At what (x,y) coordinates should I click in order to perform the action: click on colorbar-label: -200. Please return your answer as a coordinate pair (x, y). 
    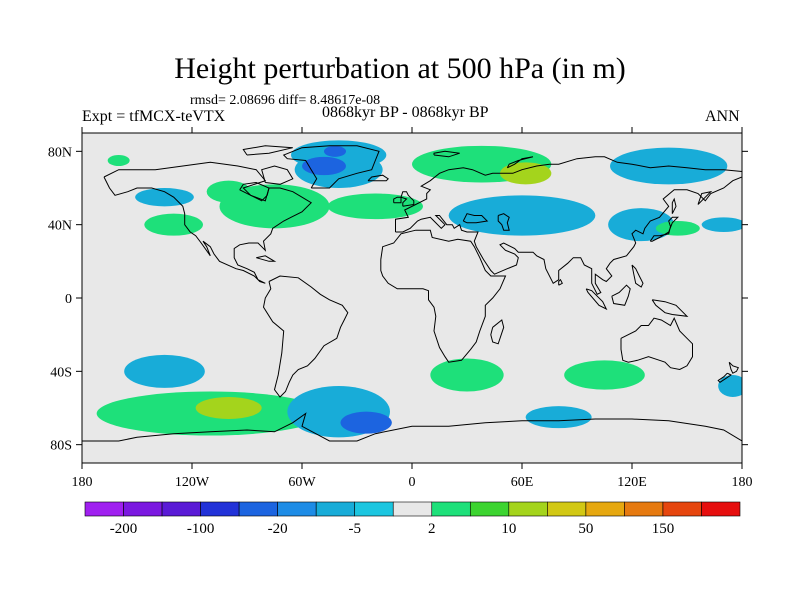
    Looking at the image, I should click on (124, 529).